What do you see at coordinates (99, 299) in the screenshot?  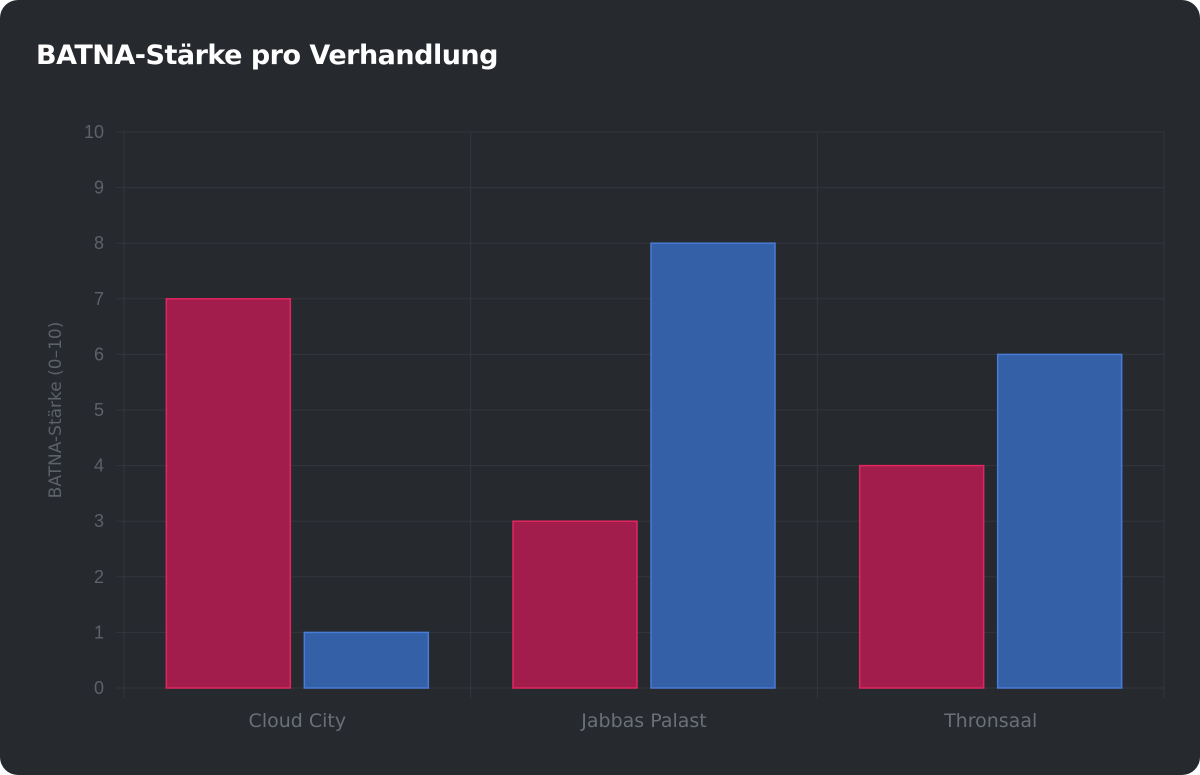 I see `y-tick-label: 7` at bounding box center [99, 299].